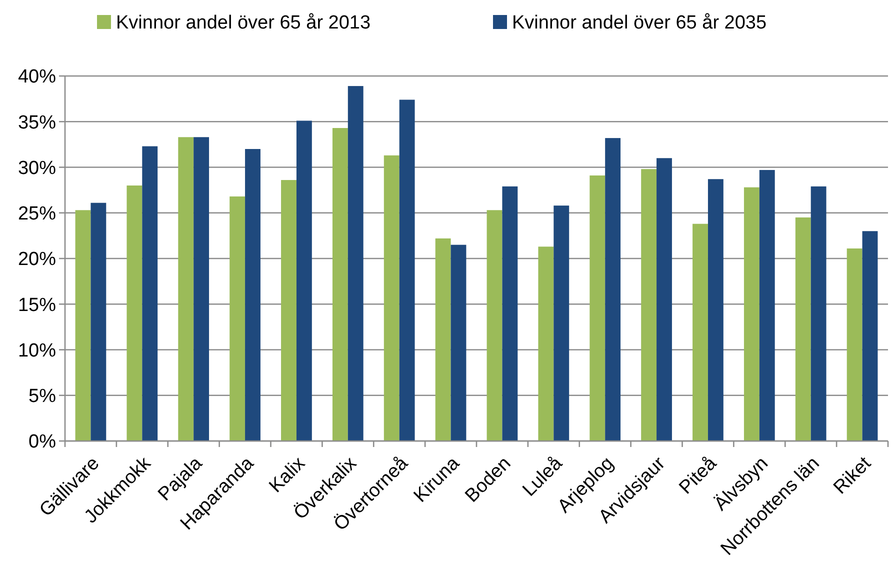 The image size is (892, 586). I want to click on y-tick-label: 25%, so click(37, 214).